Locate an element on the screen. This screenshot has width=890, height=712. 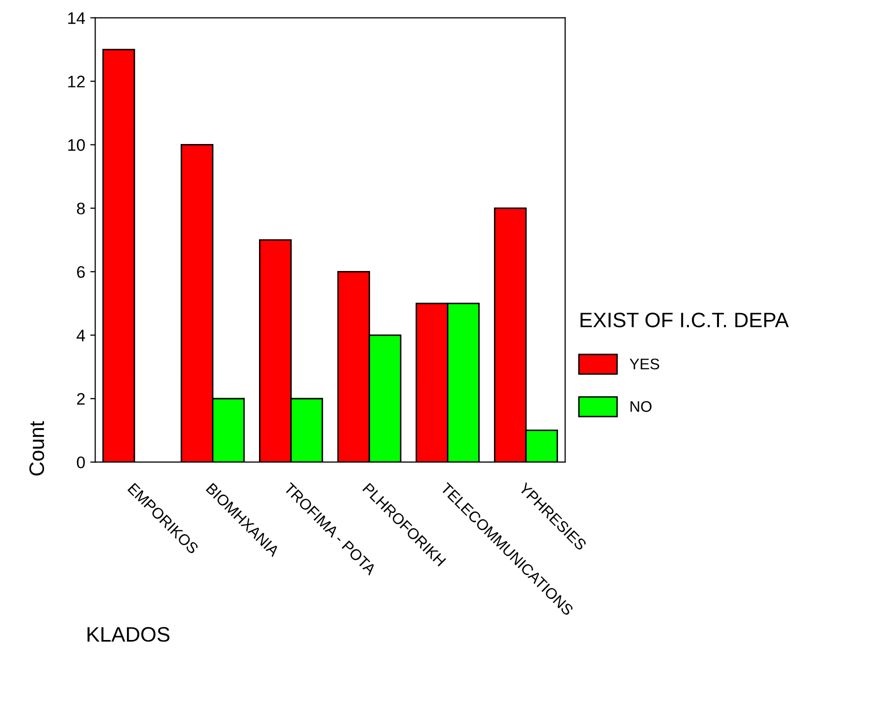
x-axis-title: KLADOS is located at coordinates (129, 634).